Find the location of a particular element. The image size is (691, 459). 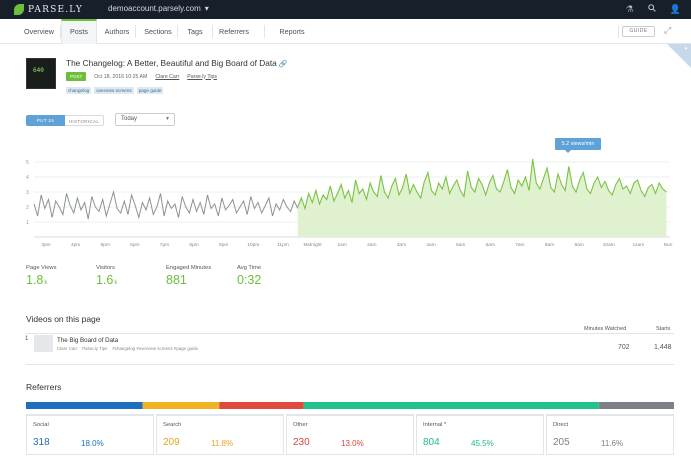

tab-overview: Overview is located at coordinates (39, 31).